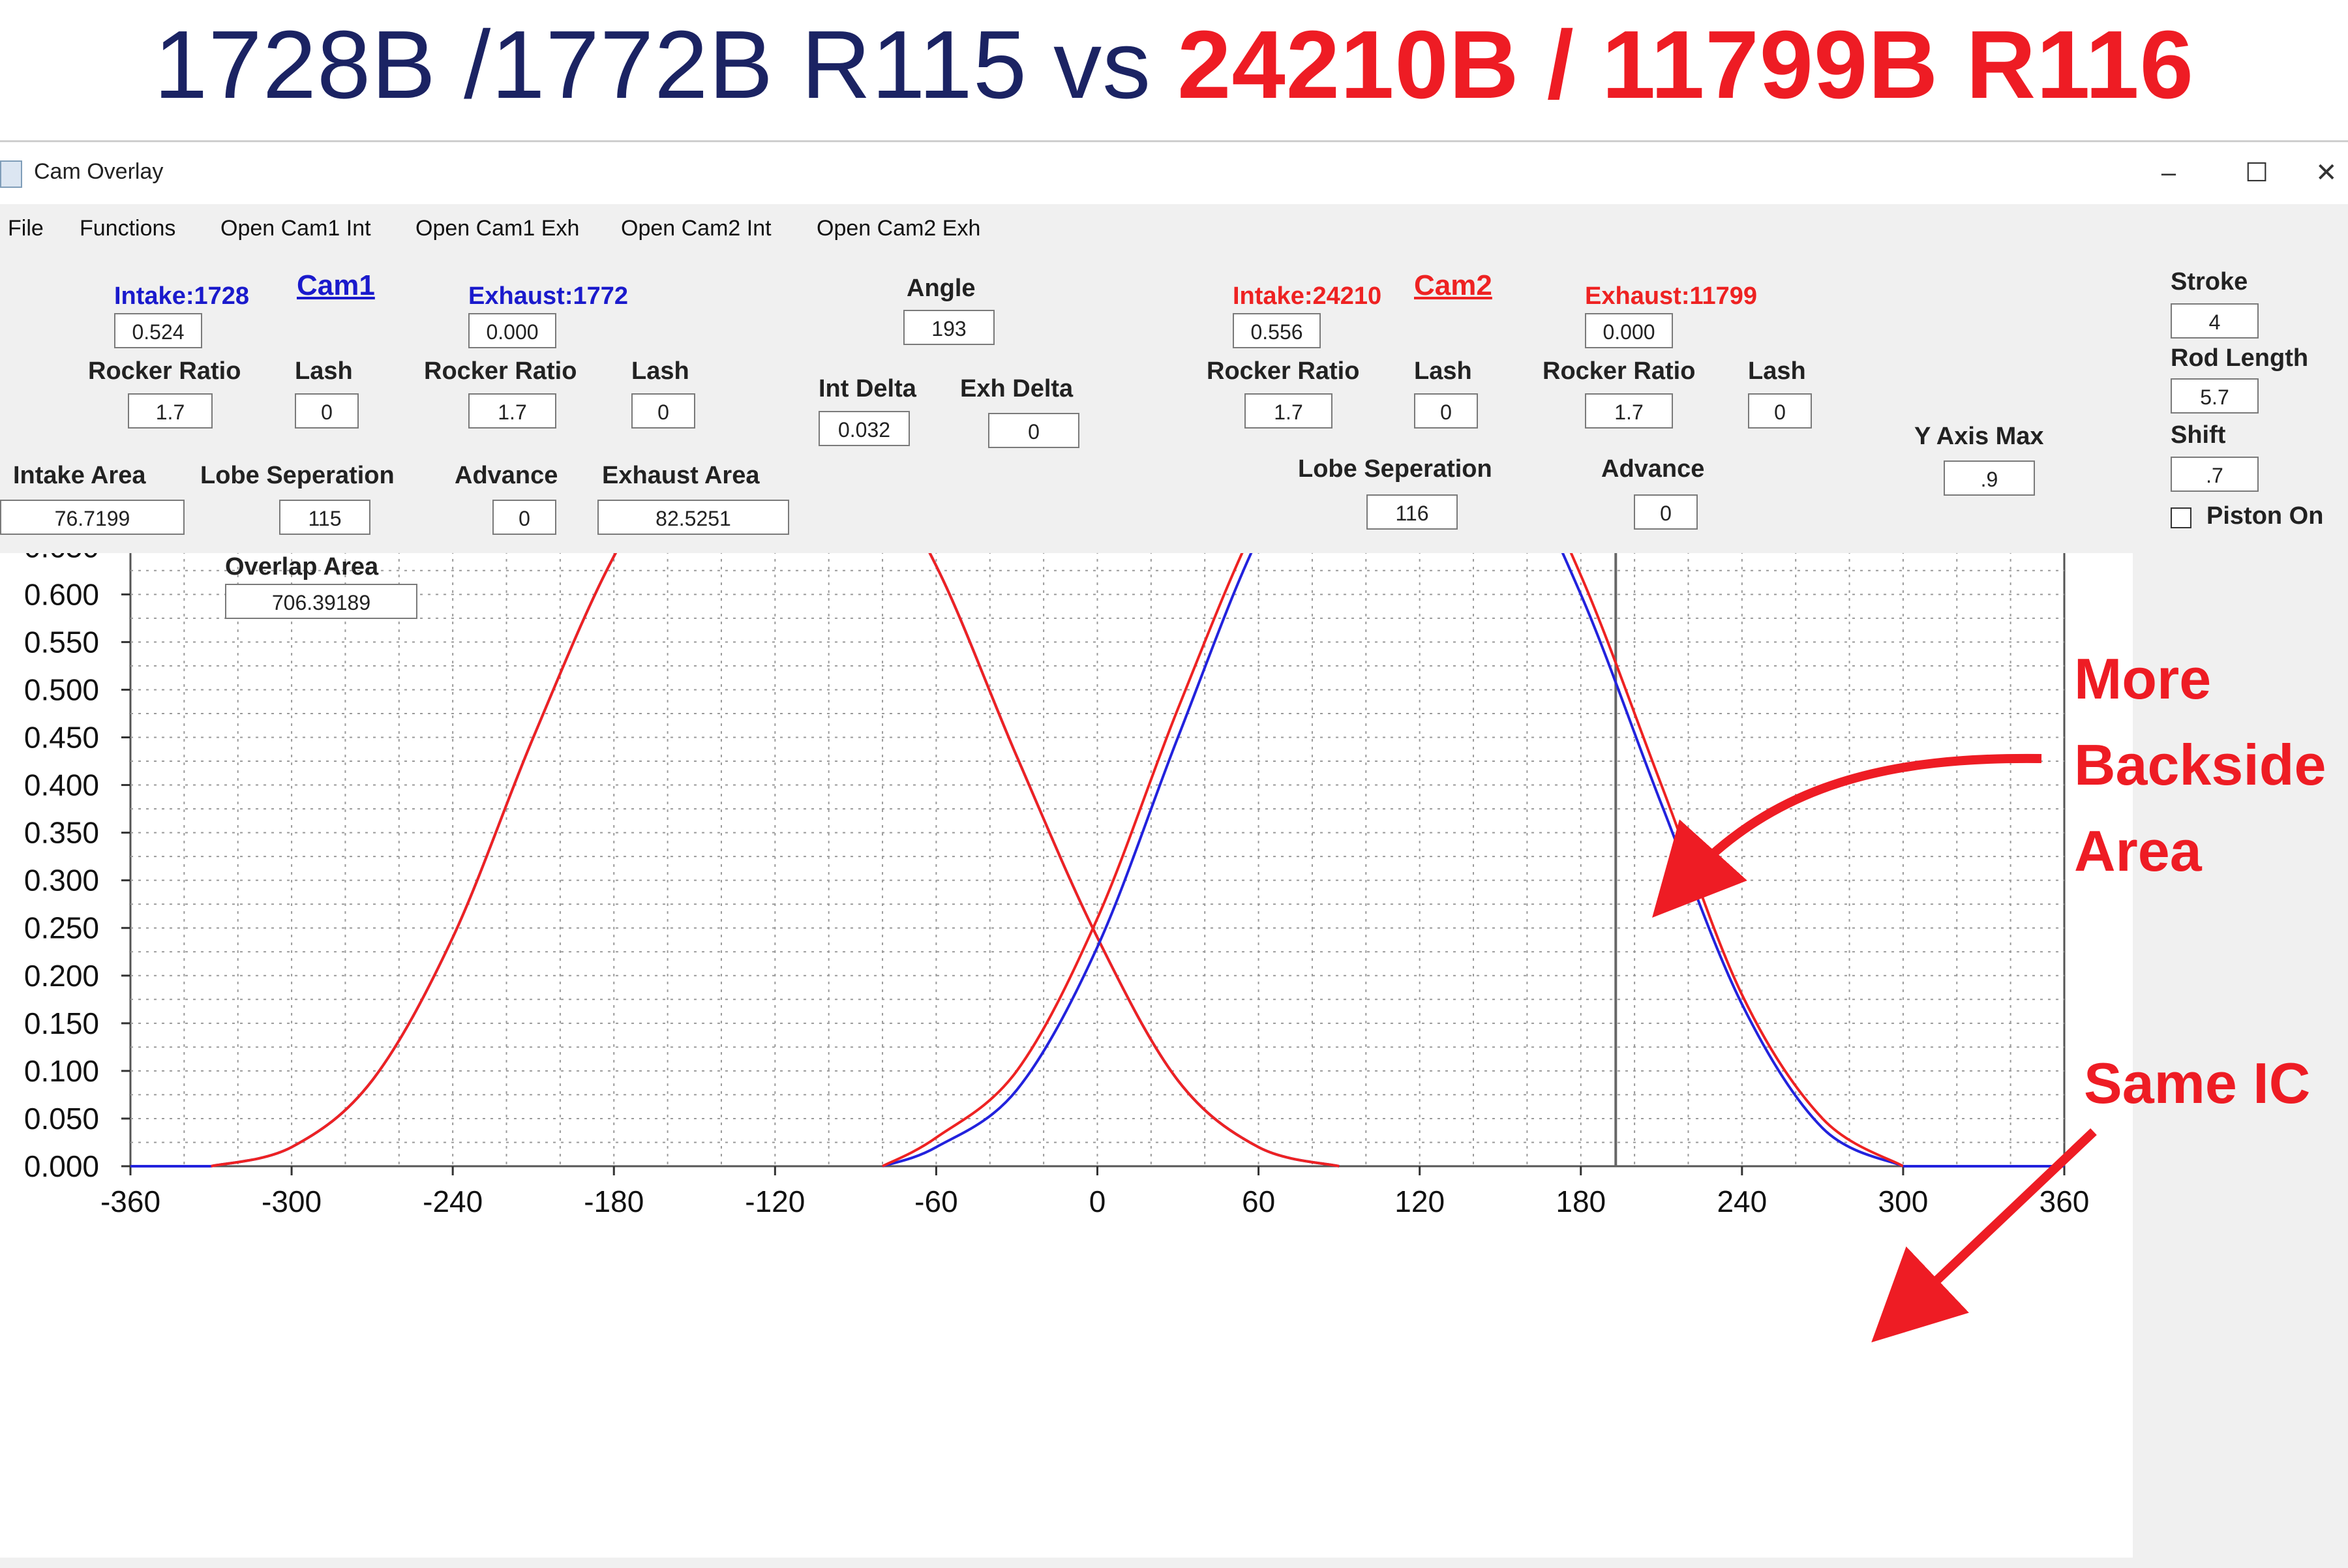 This screenshot has width=2348, height=1568. Describe the element at coordinates (868, 388) in the screenshot. I see `int-delta-label: Int Delta` at that location.